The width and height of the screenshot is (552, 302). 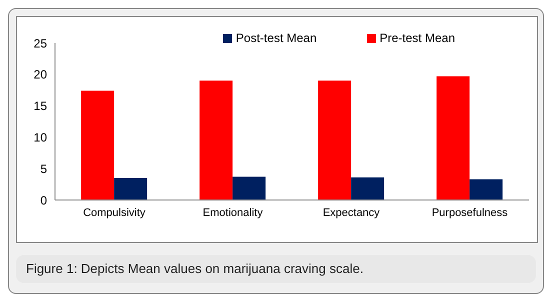 I want to click on x-tick-label: Purposefulness, so click(x=470, y=212).